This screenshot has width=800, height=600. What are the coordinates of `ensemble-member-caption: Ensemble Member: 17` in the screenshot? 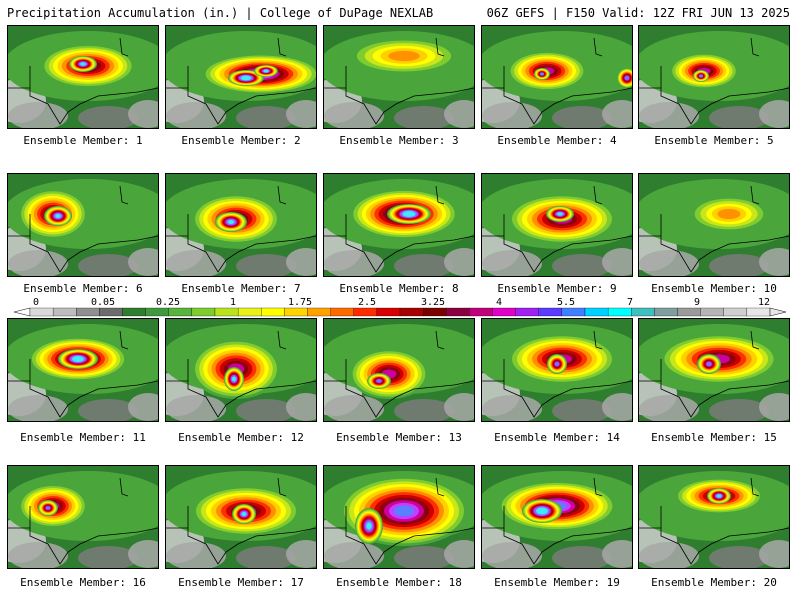 It's located at (241, 582).